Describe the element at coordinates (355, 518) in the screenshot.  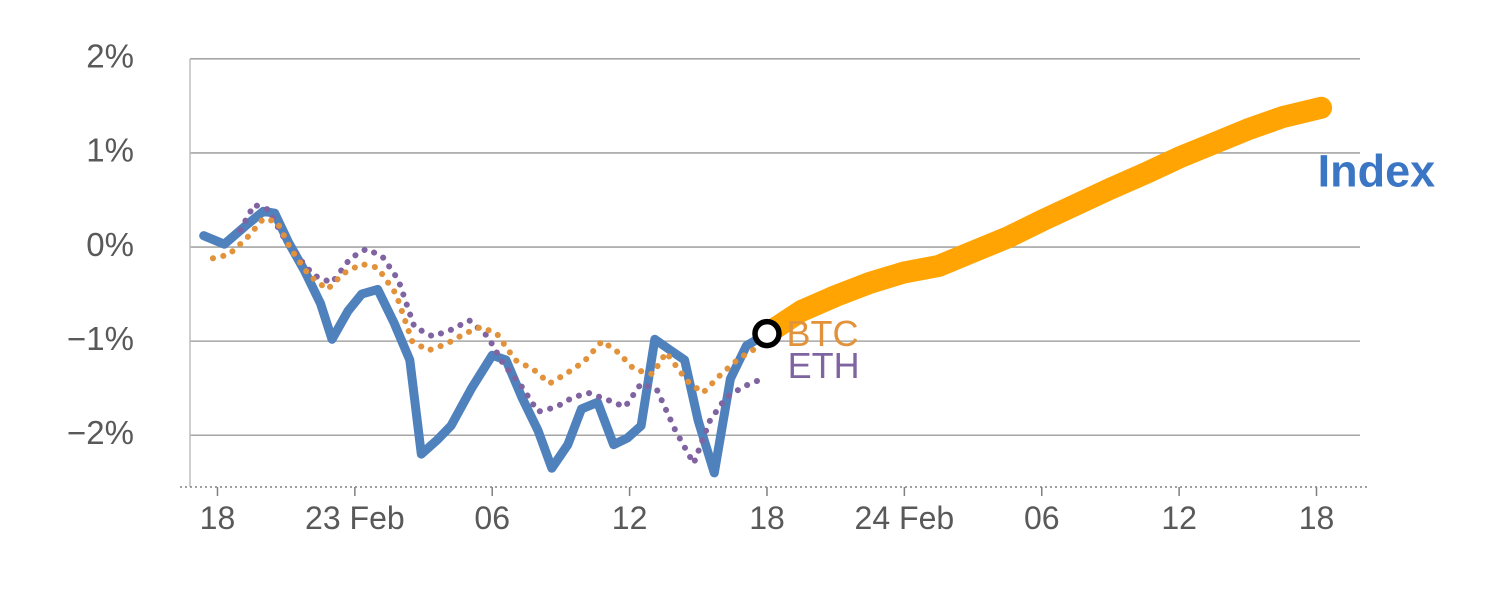
I see `x-axis-tick-label: 23 Feb` at that location.